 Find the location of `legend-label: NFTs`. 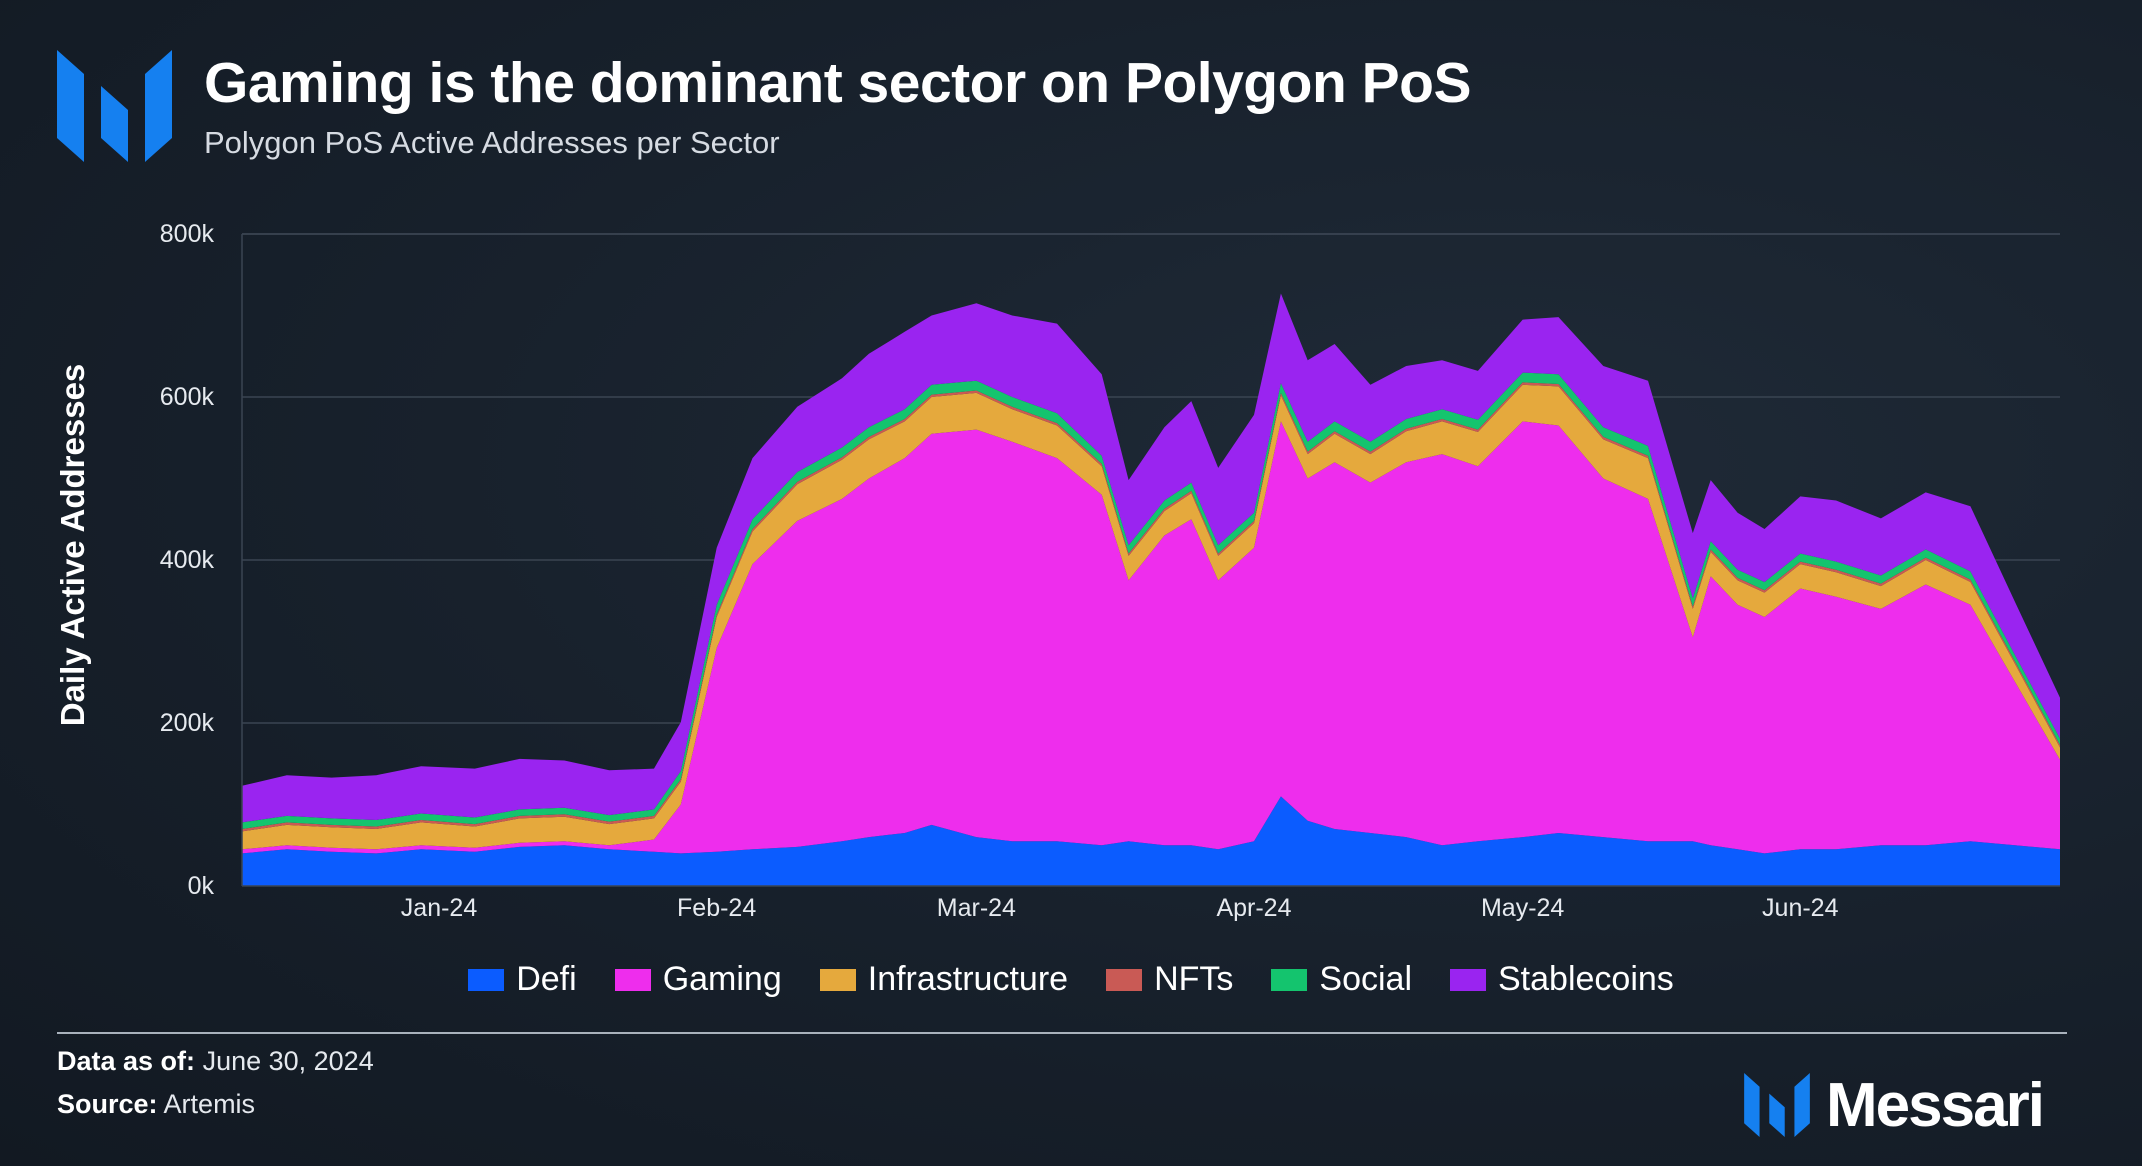

legend-label: NFTs is located at coordinates (1194, 979).